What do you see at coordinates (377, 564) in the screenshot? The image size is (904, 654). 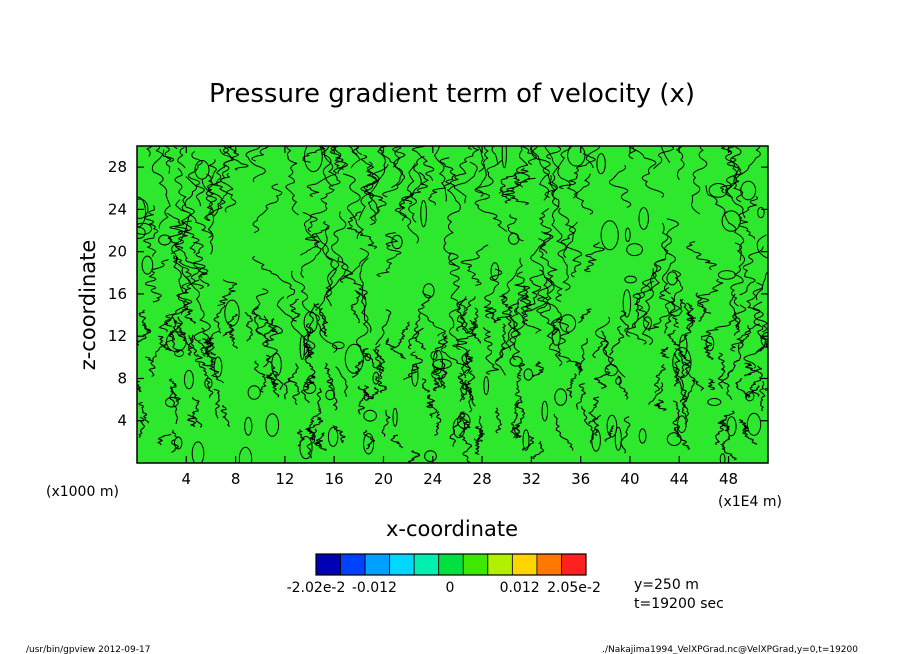 I see `colorbar-cell` at bounding box center [377, 564].